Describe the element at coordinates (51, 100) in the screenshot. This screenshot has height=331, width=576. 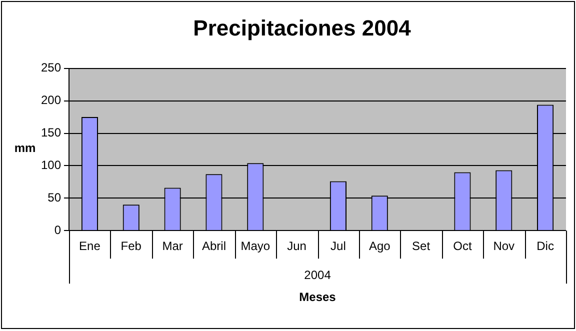
I see `y-tick-label: 200` at that location.